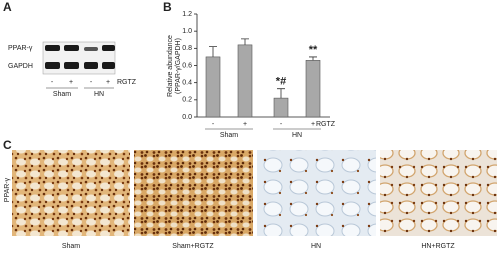 The image size is (500, 253). What do you see at coordinates (187, 65) in the screenshot?
I see `y-tick-label: 0.6` at bounding box center [187, 65].